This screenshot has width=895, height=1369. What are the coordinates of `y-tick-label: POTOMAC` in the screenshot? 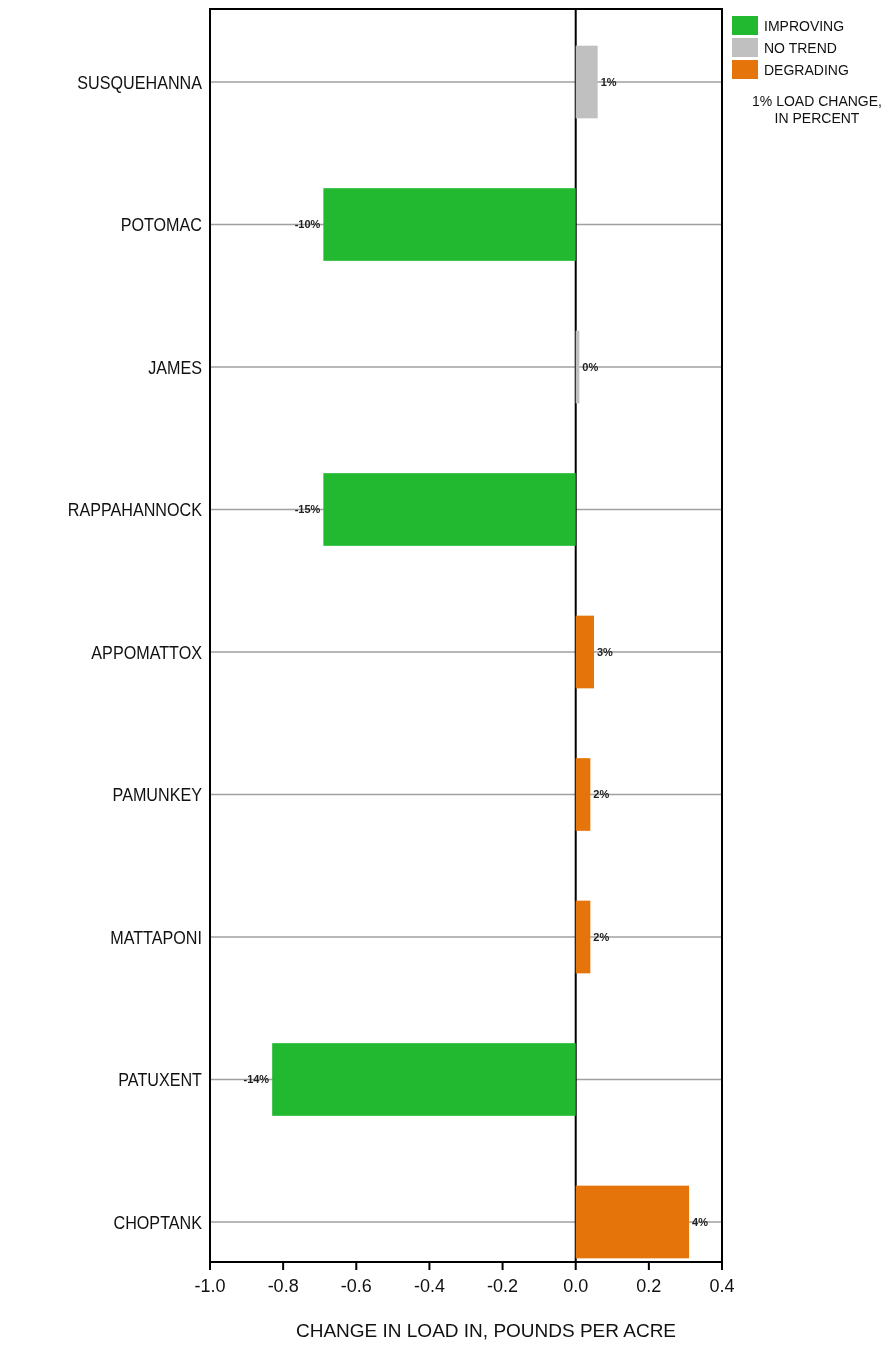 It's located at (161, 224).